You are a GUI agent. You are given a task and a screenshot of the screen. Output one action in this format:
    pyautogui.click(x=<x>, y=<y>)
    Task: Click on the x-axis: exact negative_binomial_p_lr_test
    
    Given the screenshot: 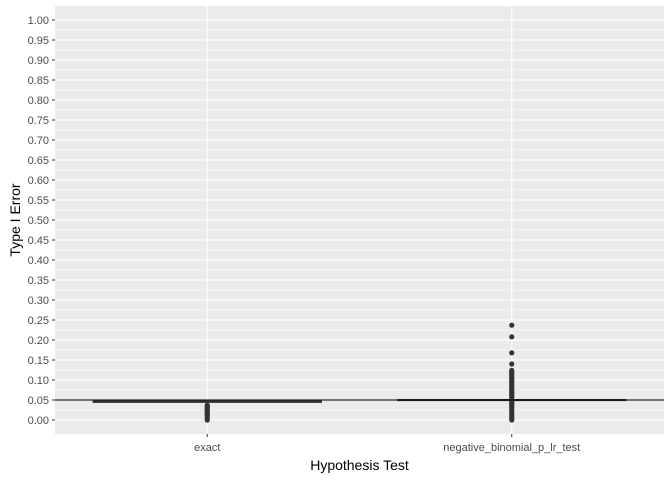 What is the action you would take?
    pyautogui.click(x=387, y=444)
    